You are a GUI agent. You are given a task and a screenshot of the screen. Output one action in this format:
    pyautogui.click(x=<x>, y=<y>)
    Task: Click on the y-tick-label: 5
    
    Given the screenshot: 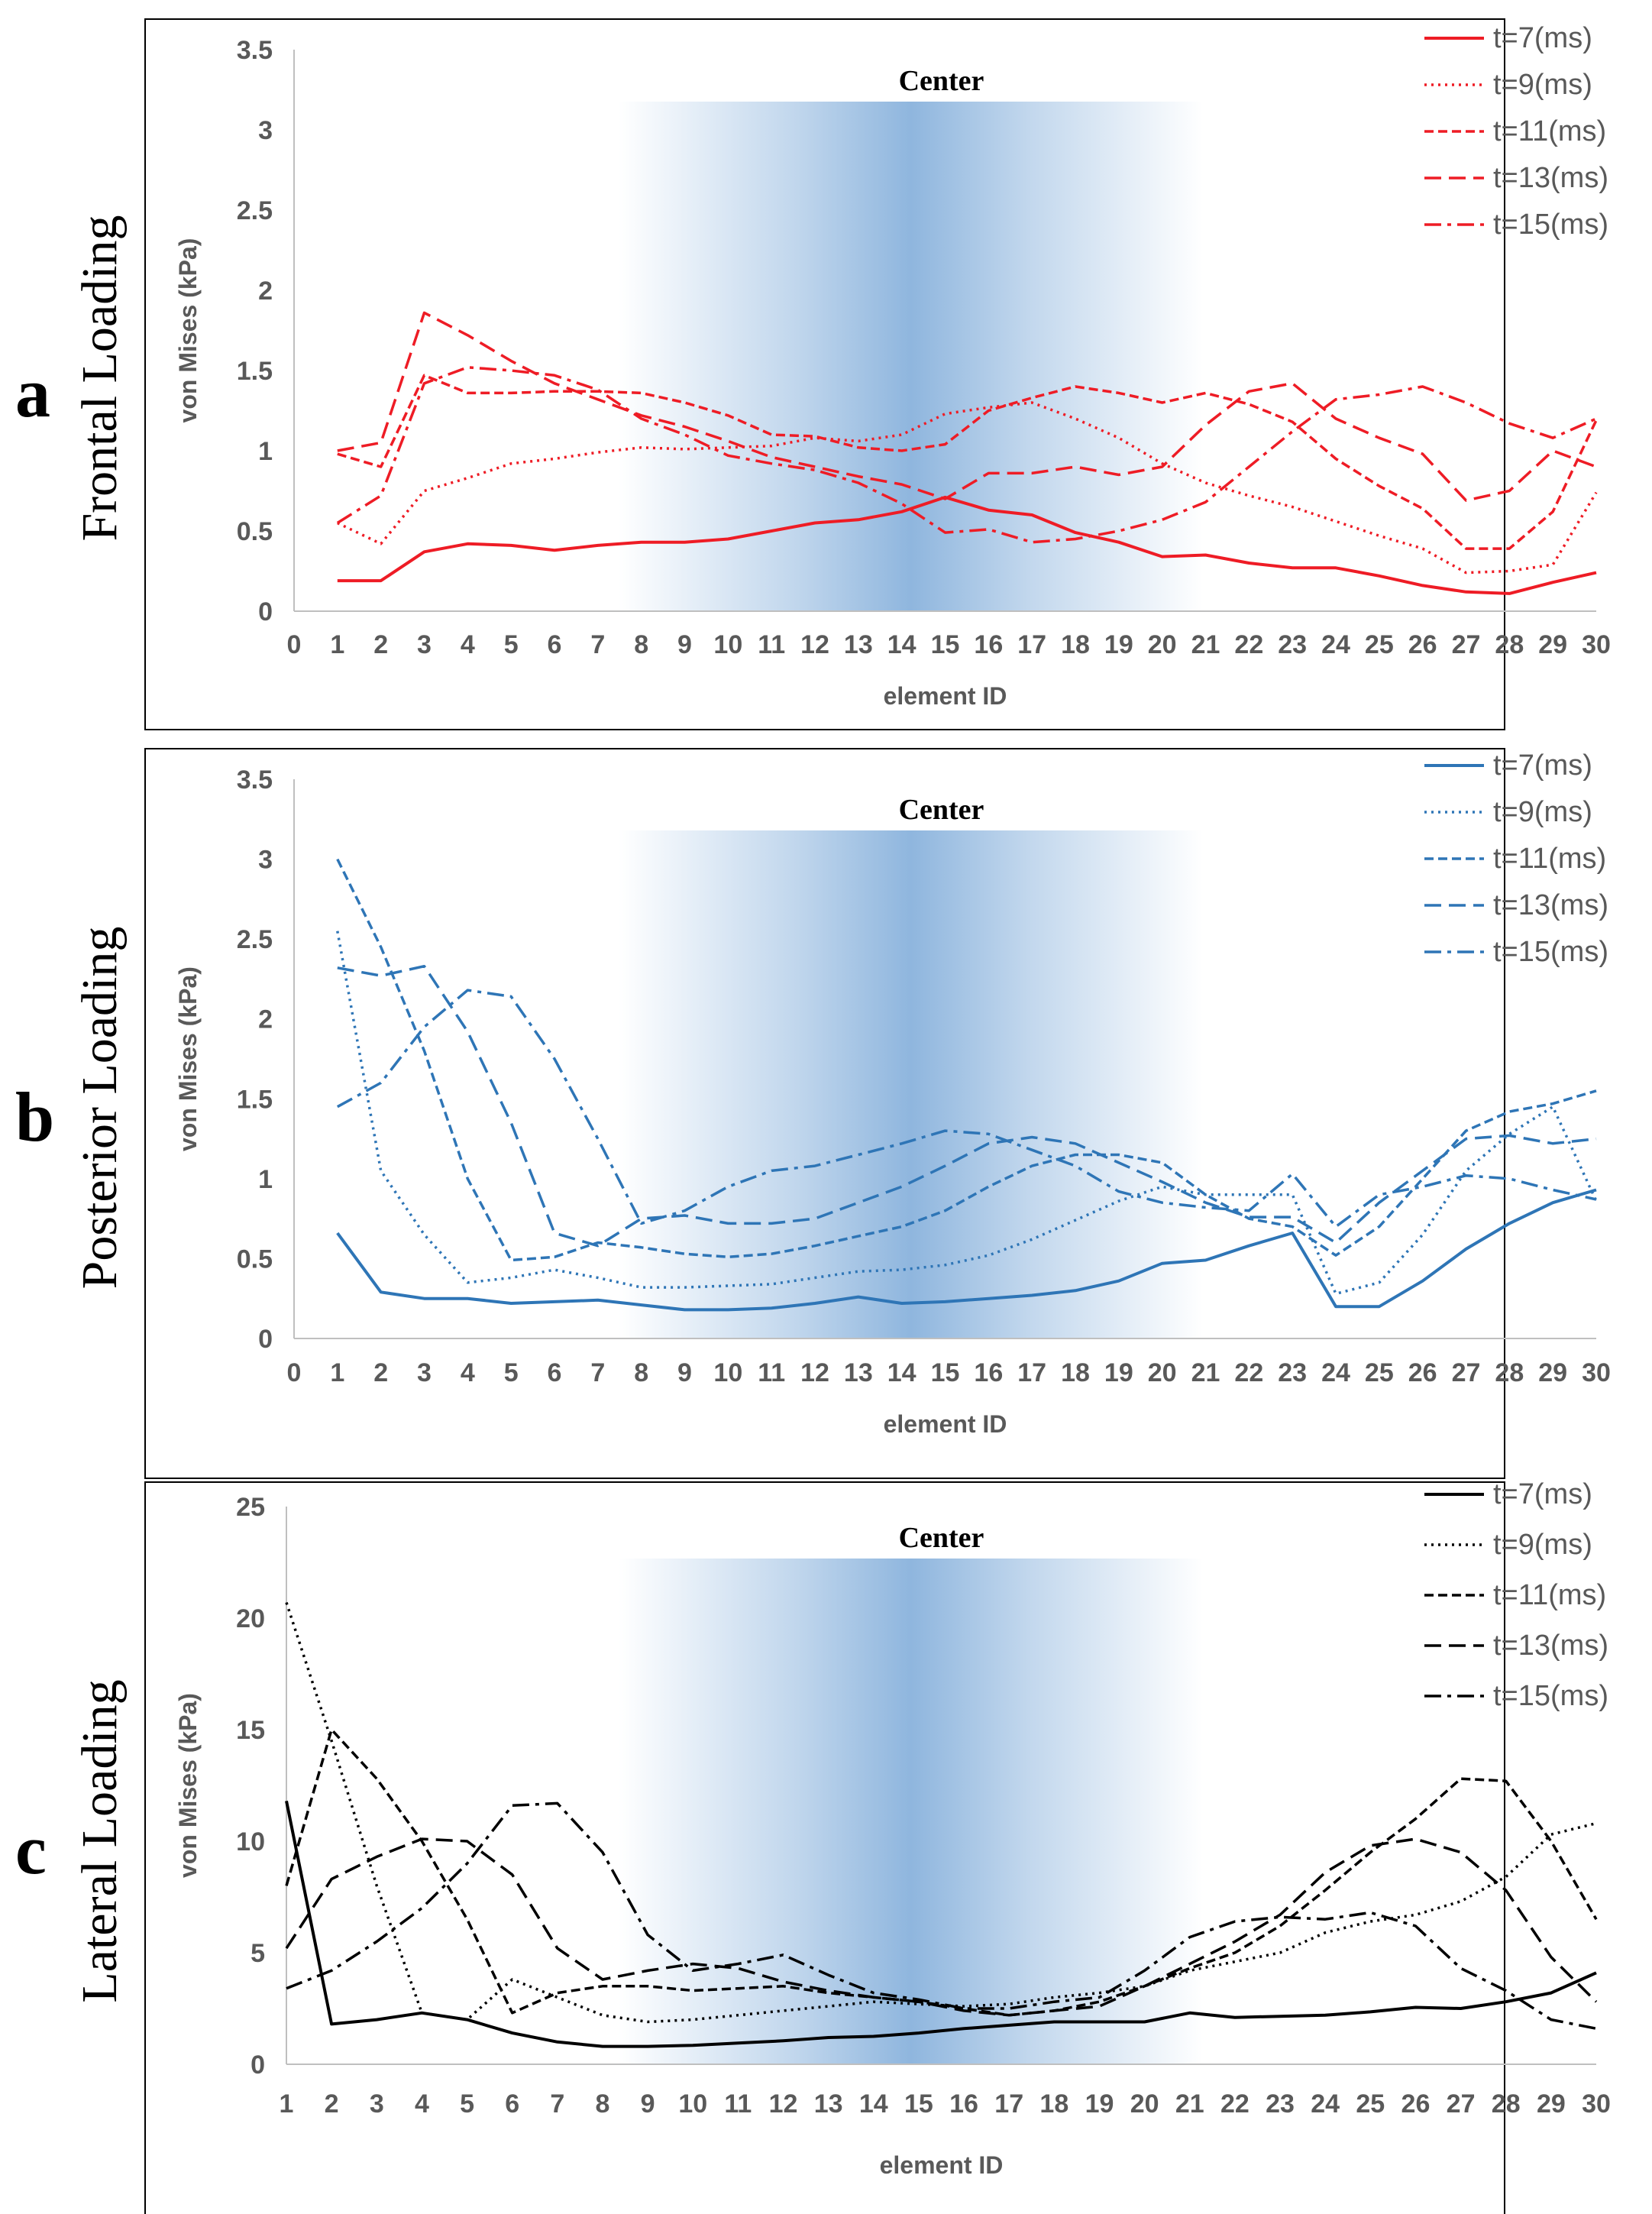 What is the action you would take?
    pyautogui.click(x=258, y=1953)
    